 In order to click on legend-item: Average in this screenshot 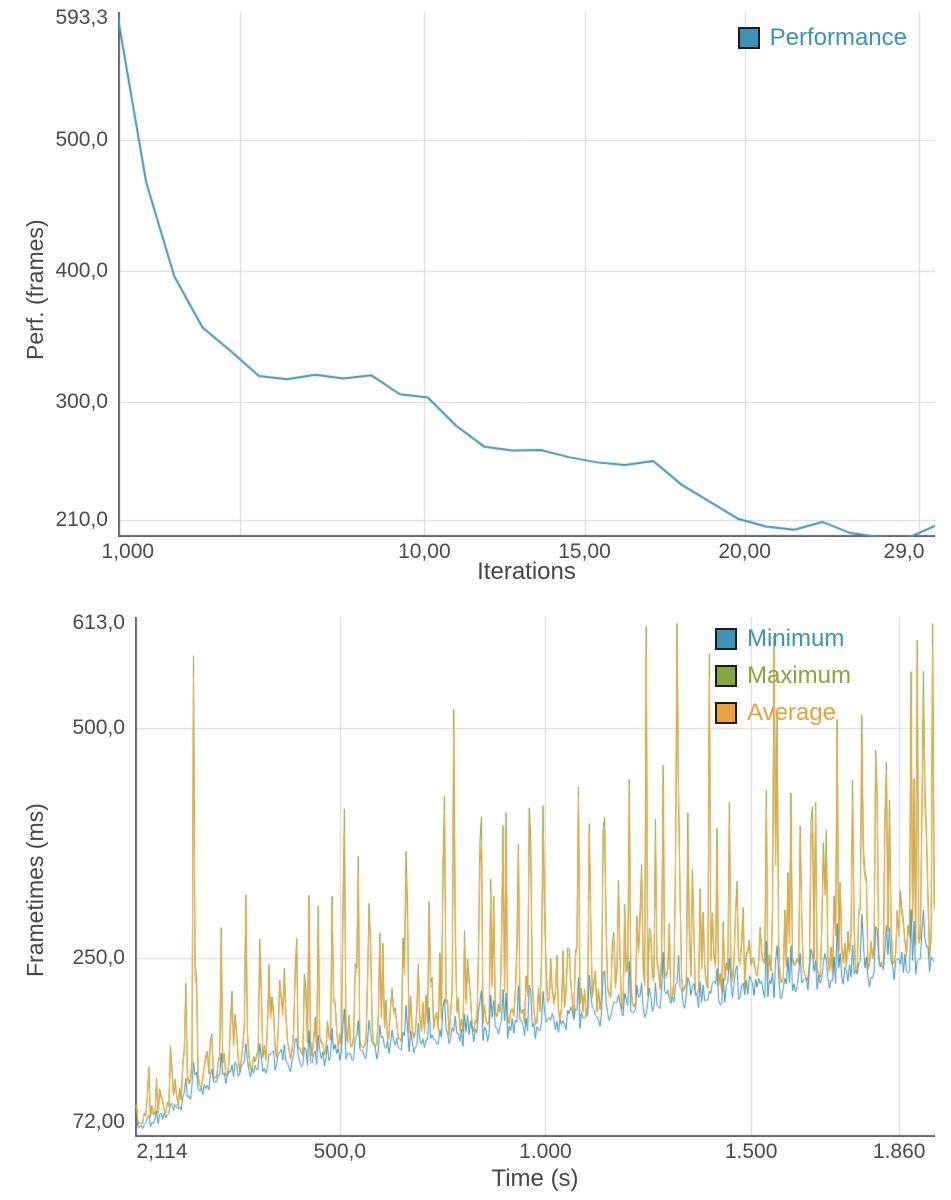, I will do `click(783, 713)`.